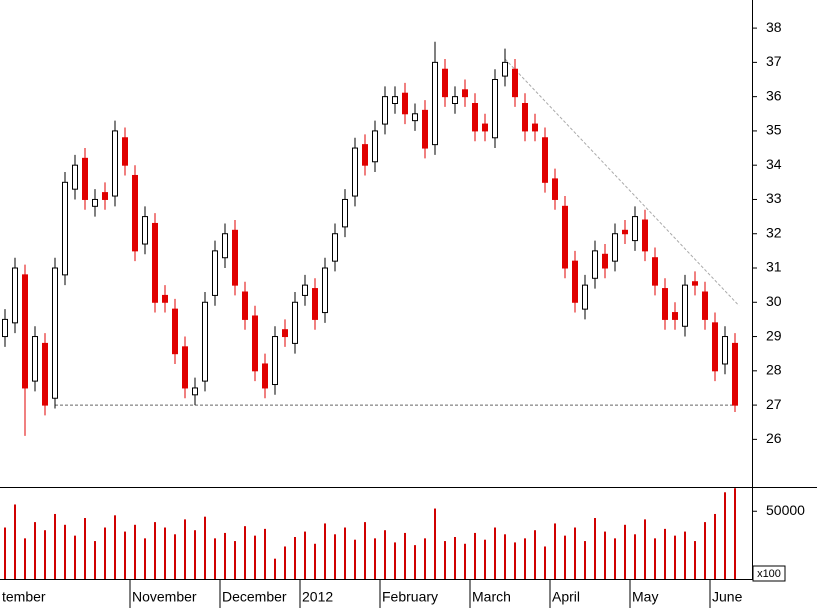  What do you see at coordinates (774, 370) in the screenshot?
I see `y-tick-label: 28` at bounding box center [774, 370].